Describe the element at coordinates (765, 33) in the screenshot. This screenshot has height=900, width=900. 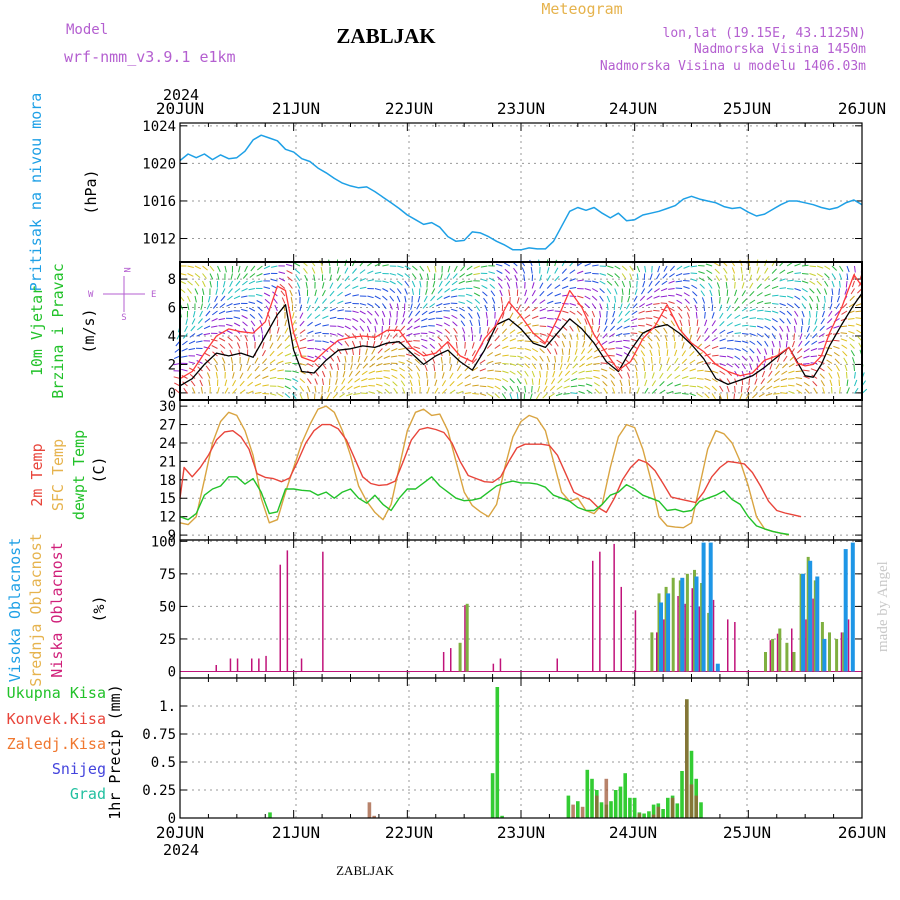
I see `coordinates: lon,lat (19.15E, 43.1125N)` at that location.